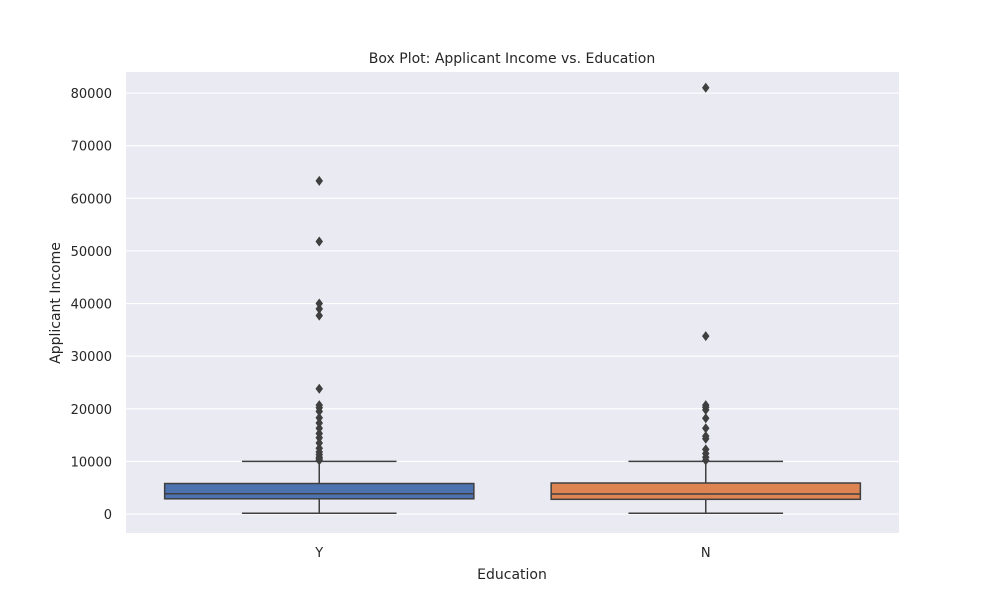 The height and width of the screenshot is (600, 1000). I want to click on chart-title: Box Plot: Applicant Income vs. Education, so click(512, 59).